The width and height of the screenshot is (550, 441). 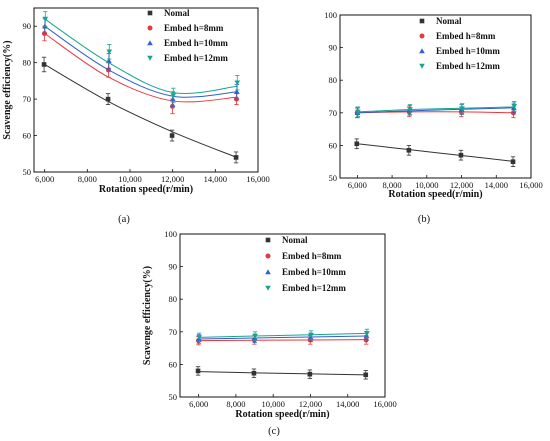 What do you see at coordinates (274, 431) in the screenshot?
I see `panel-label: (c)` at bounding box center [274, 431].